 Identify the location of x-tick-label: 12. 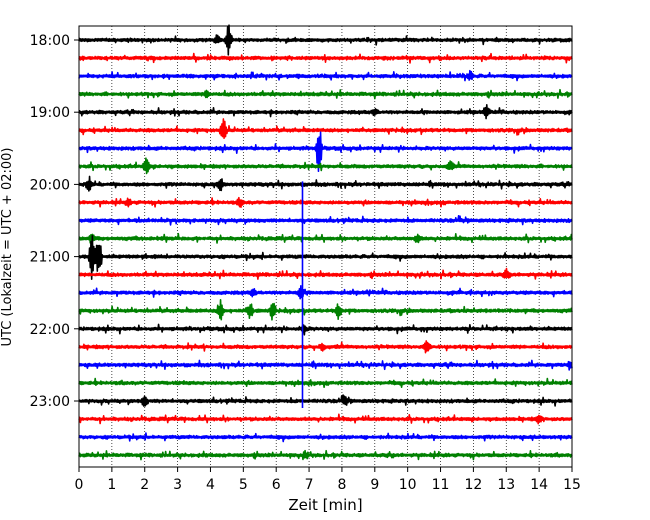
(473, 485).